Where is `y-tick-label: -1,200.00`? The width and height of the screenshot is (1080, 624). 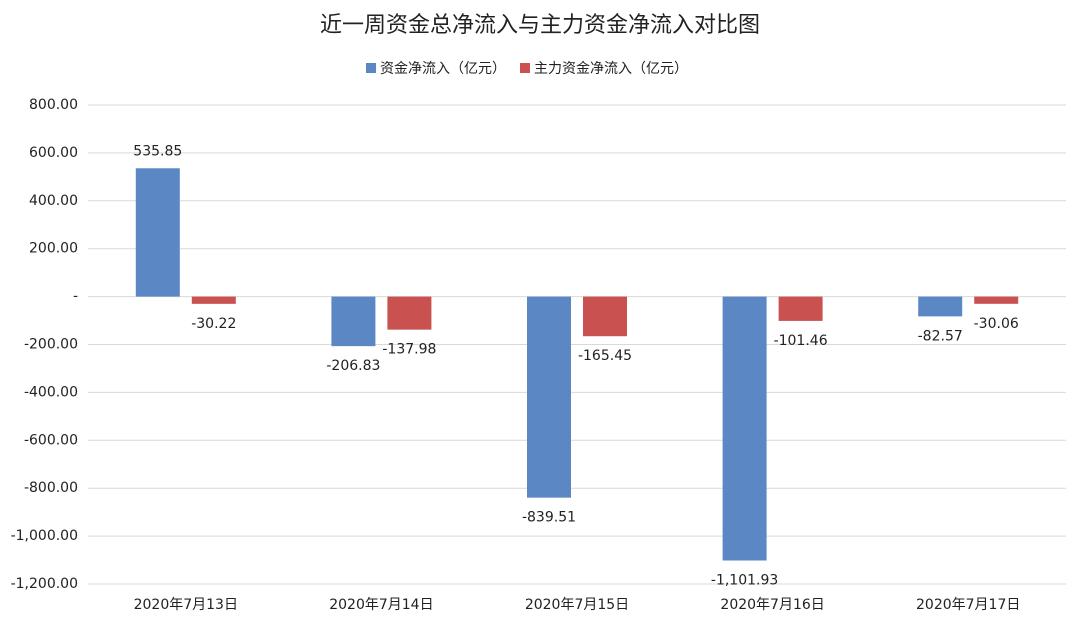
y-tick-label: -1,200.00 is located at coordinates (44, 584).